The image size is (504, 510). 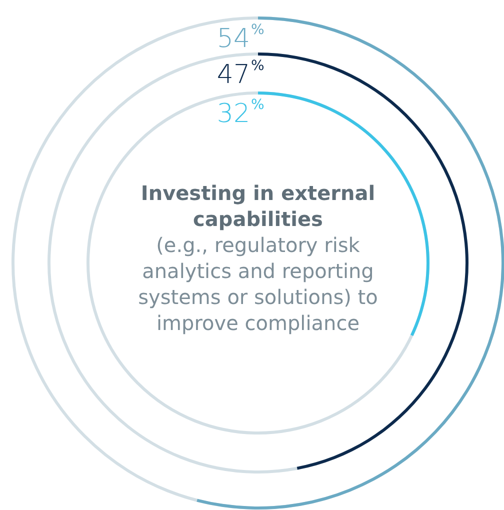 I want to click on data-label: 32%, so click(x=240, y=113).